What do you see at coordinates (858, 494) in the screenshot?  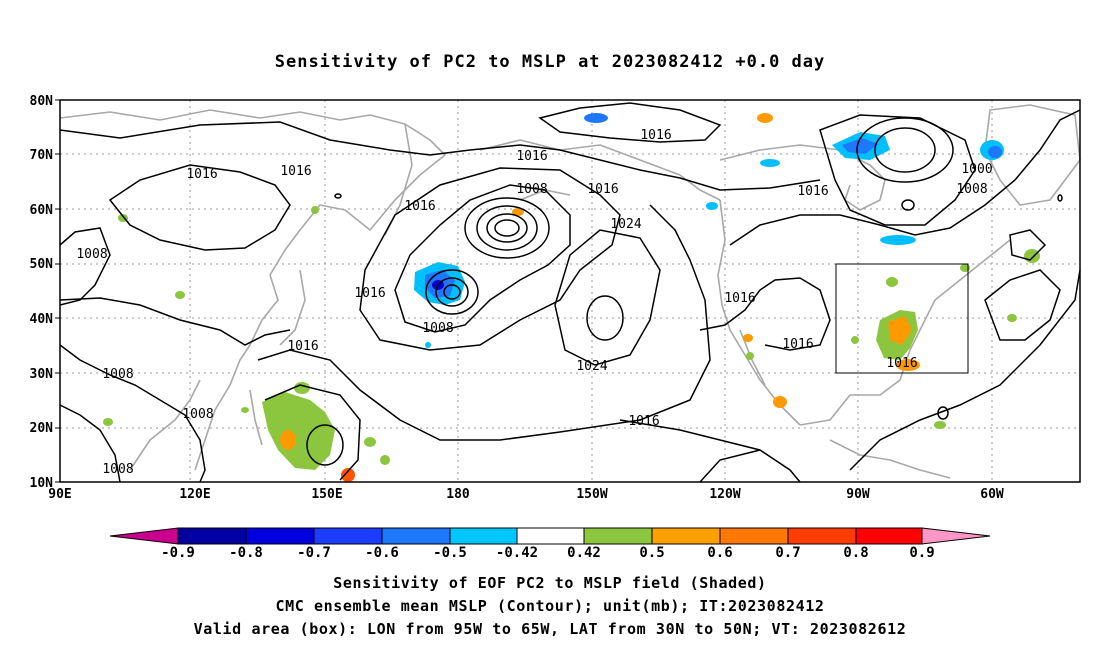 I see `lon-tick-label: 90W` at bounding box center [858, 494].